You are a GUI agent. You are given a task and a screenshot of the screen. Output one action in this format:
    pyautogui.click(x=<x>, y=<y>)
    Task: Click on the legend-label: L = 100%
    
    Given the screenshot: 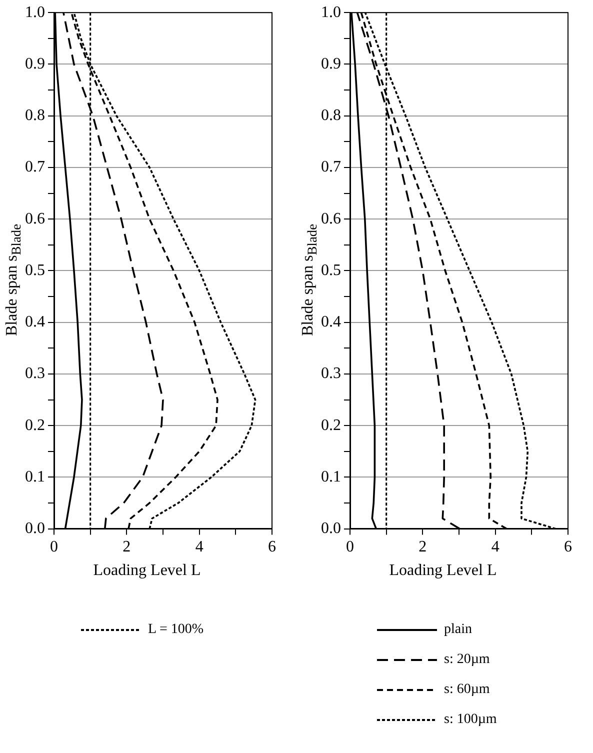 What is the action you would take?
    pyautogui.click(x=176, y=630)
    